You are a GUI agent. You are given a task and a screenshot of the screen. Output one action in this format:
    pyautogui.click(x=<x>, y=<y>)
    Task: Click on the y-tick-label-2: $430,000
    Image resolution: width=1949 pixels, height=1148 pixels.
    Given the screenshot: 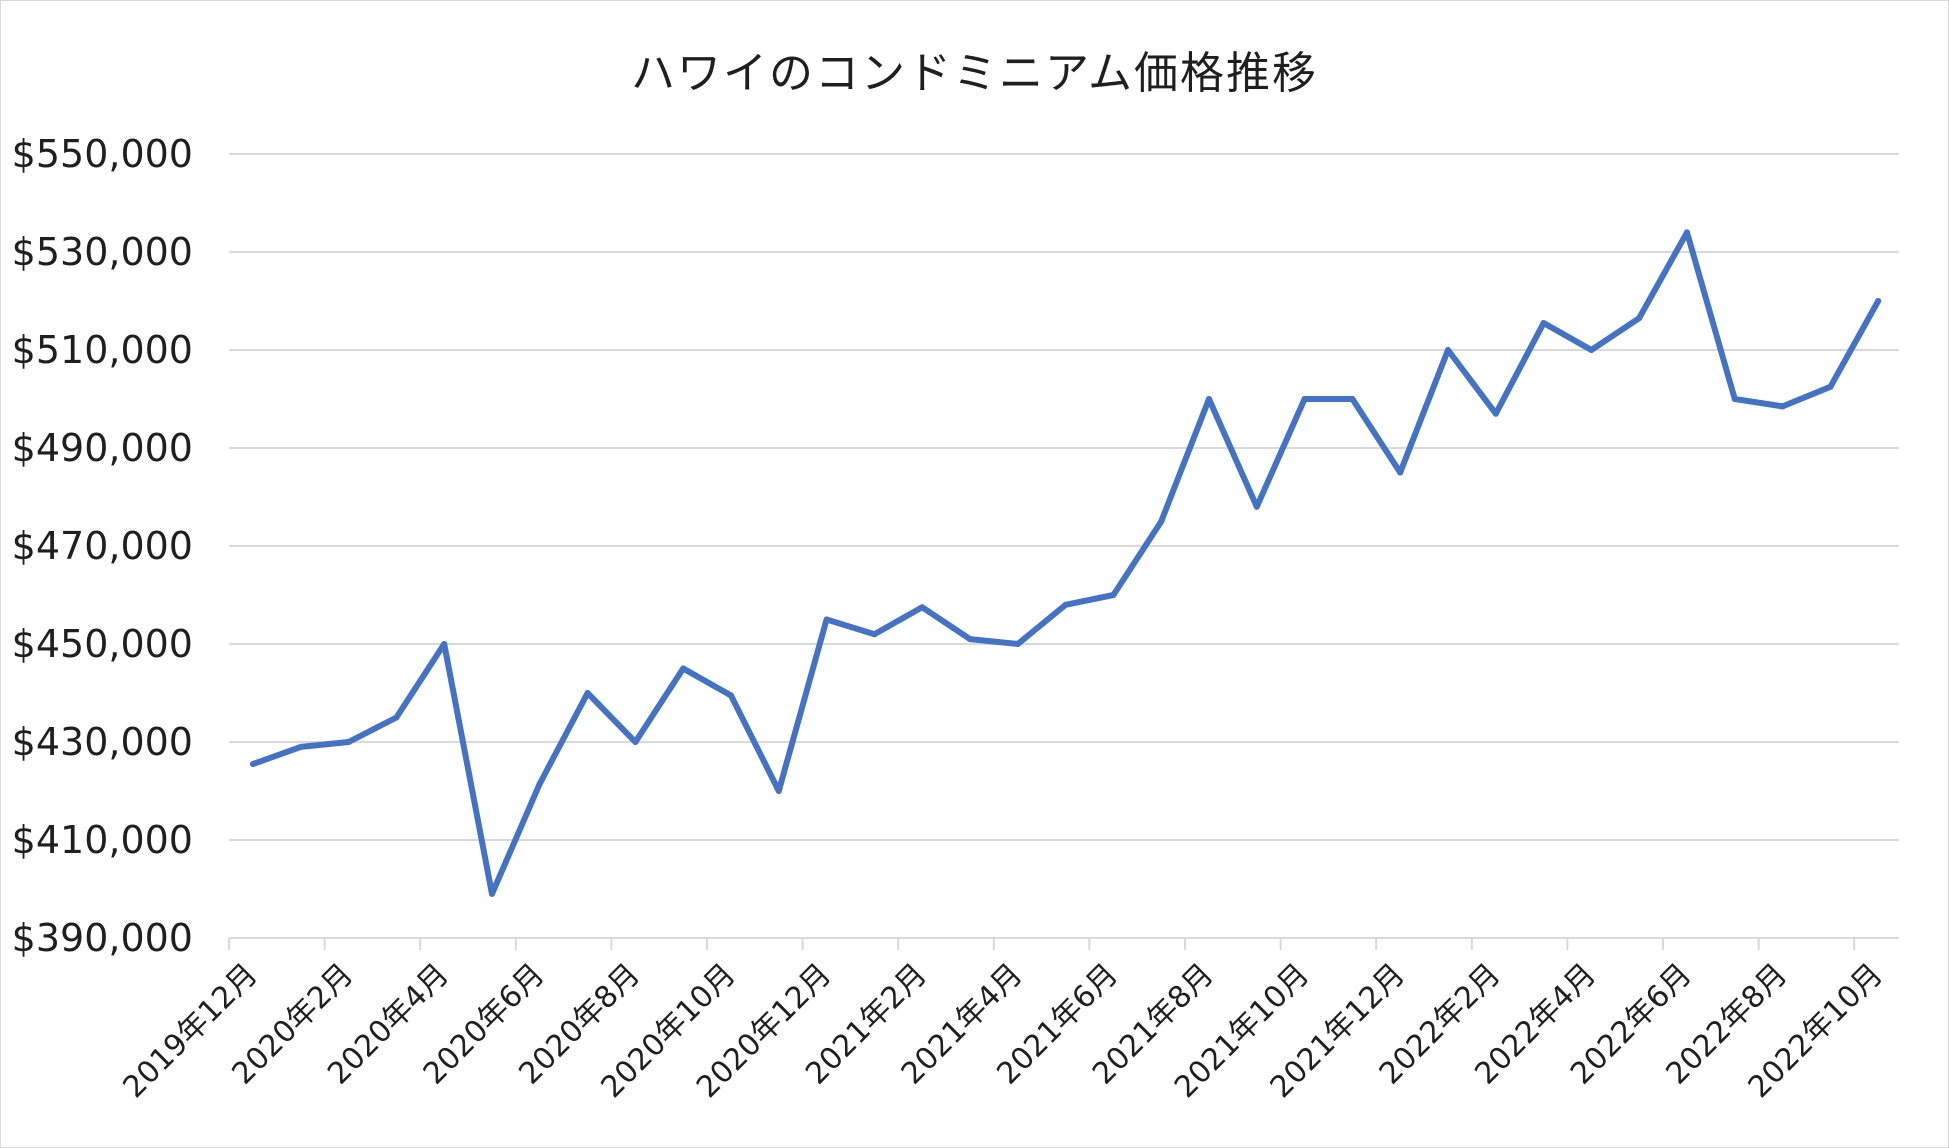 What is the action you would take?
    pyautogui.click(x=102, y=742)
    